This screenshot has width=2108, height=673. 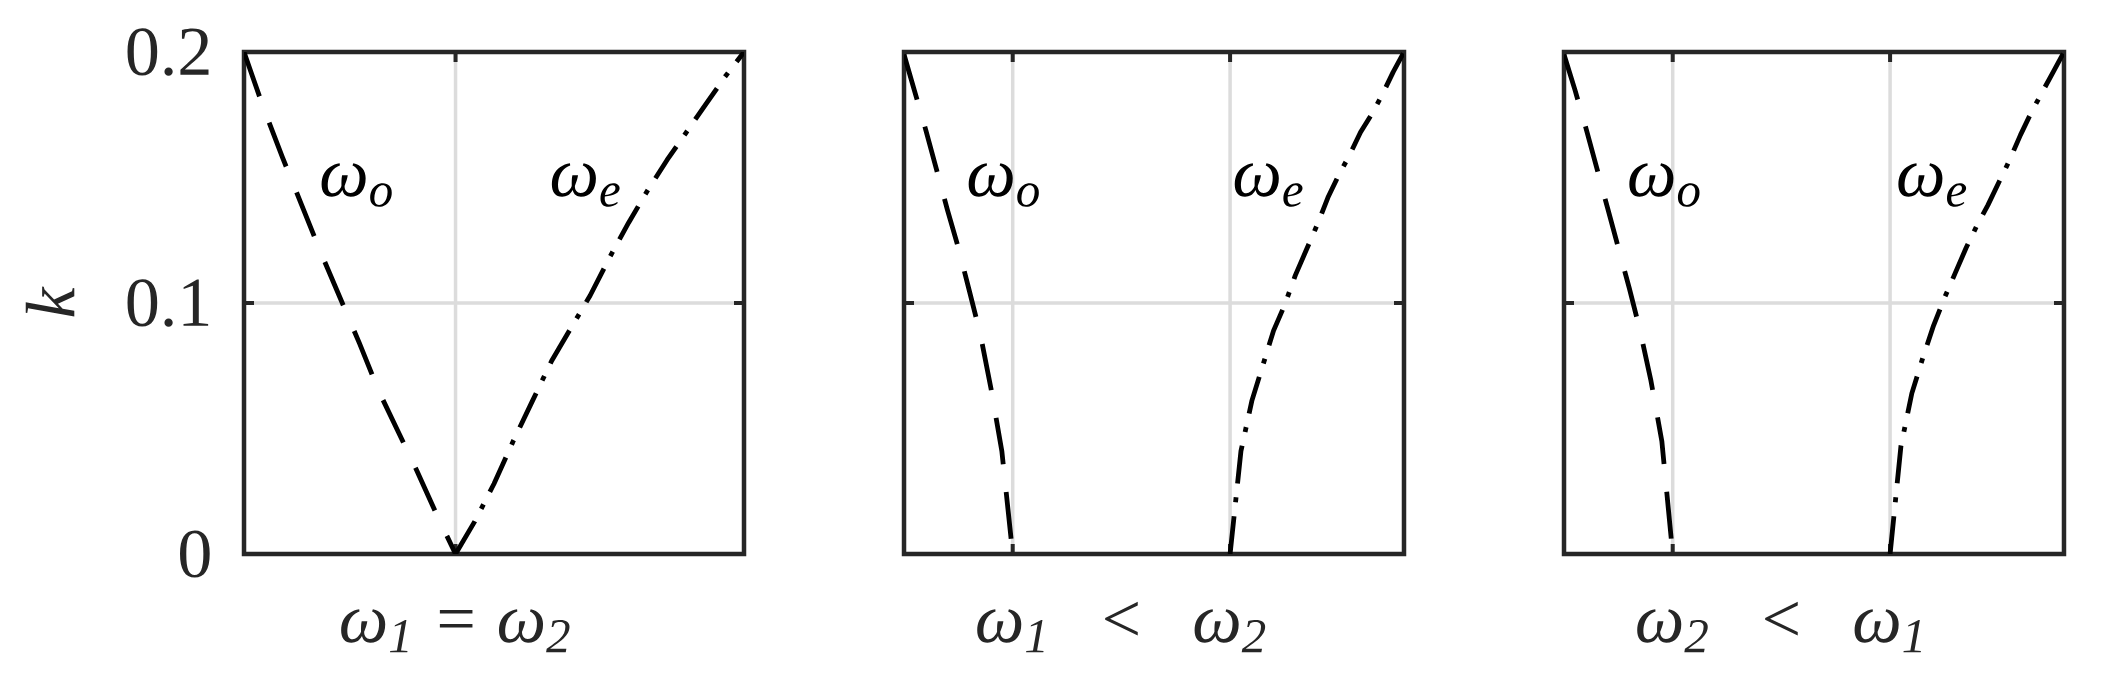 What do you see at coordinates (455, 631) in the screenshot?
I see `x-tick-label: ω$_{1}$ = ω$_{2}$` at bounding box center [455, 631].